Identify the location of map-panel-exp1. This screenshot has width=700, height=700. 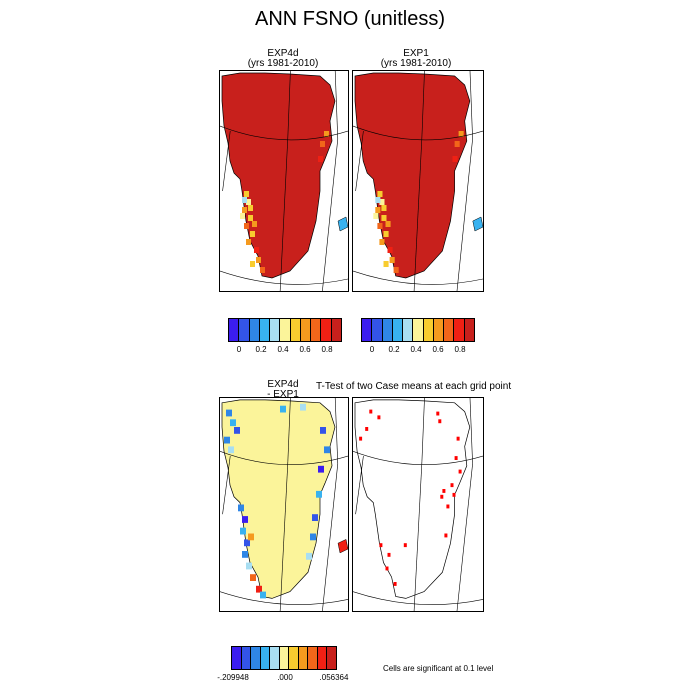
(418, 181).